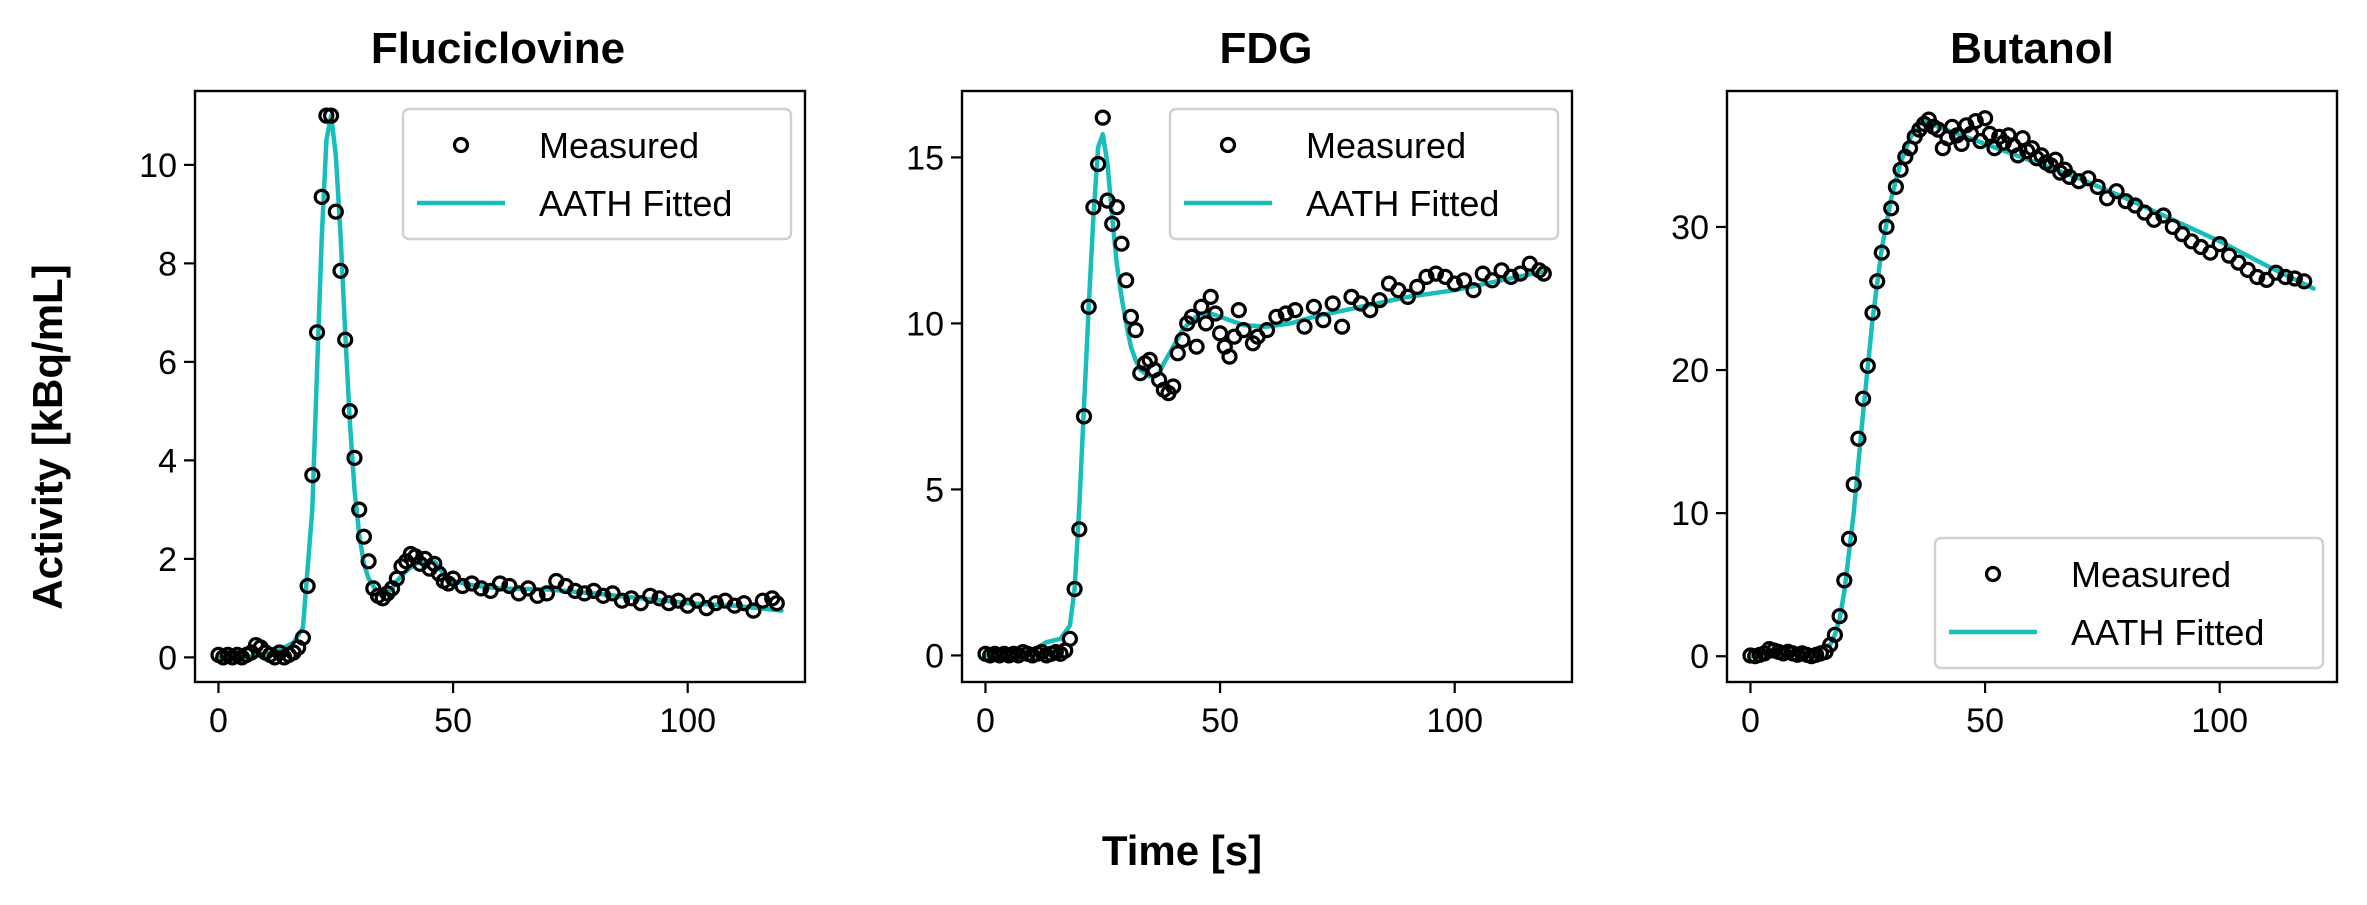  What do you see at coordinates (1266, 48) in the screenshot?
I see `chart-title: FDG` at bounding box center [1266, 48].